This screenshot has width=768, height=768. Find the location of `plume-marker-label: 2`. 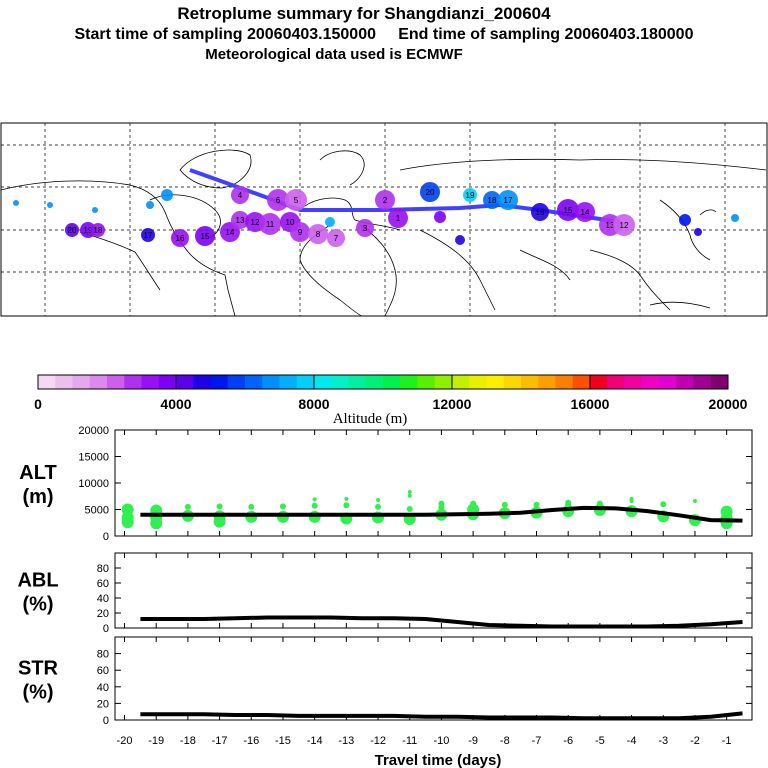

plume-marker-label: 2 is located at coordinates (385, 200).